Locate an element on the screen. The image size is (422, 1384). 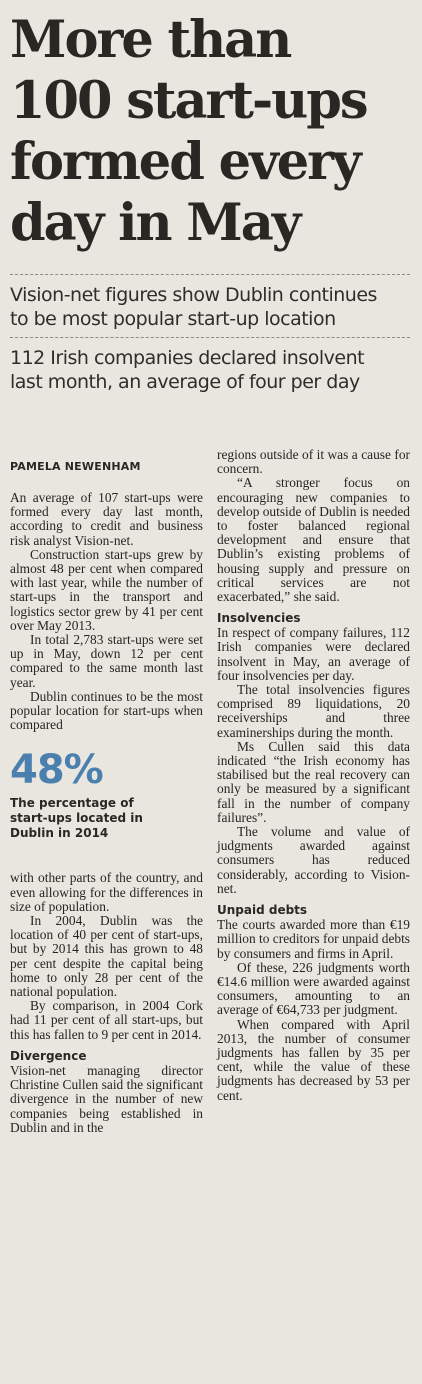
stat-caption-line: start-ups located in is located at coordinates (76, 818).